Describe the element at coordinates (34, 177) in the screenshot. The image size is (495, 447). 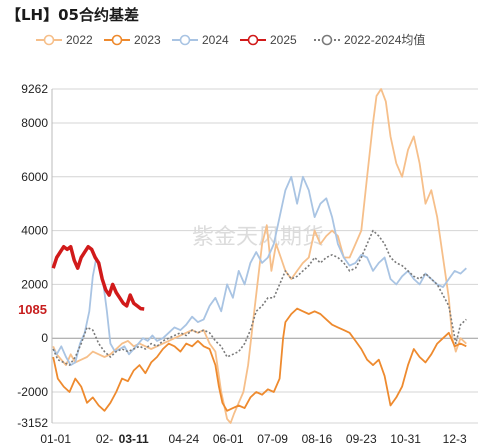
I see `y-tick-label: 6000` at that location.